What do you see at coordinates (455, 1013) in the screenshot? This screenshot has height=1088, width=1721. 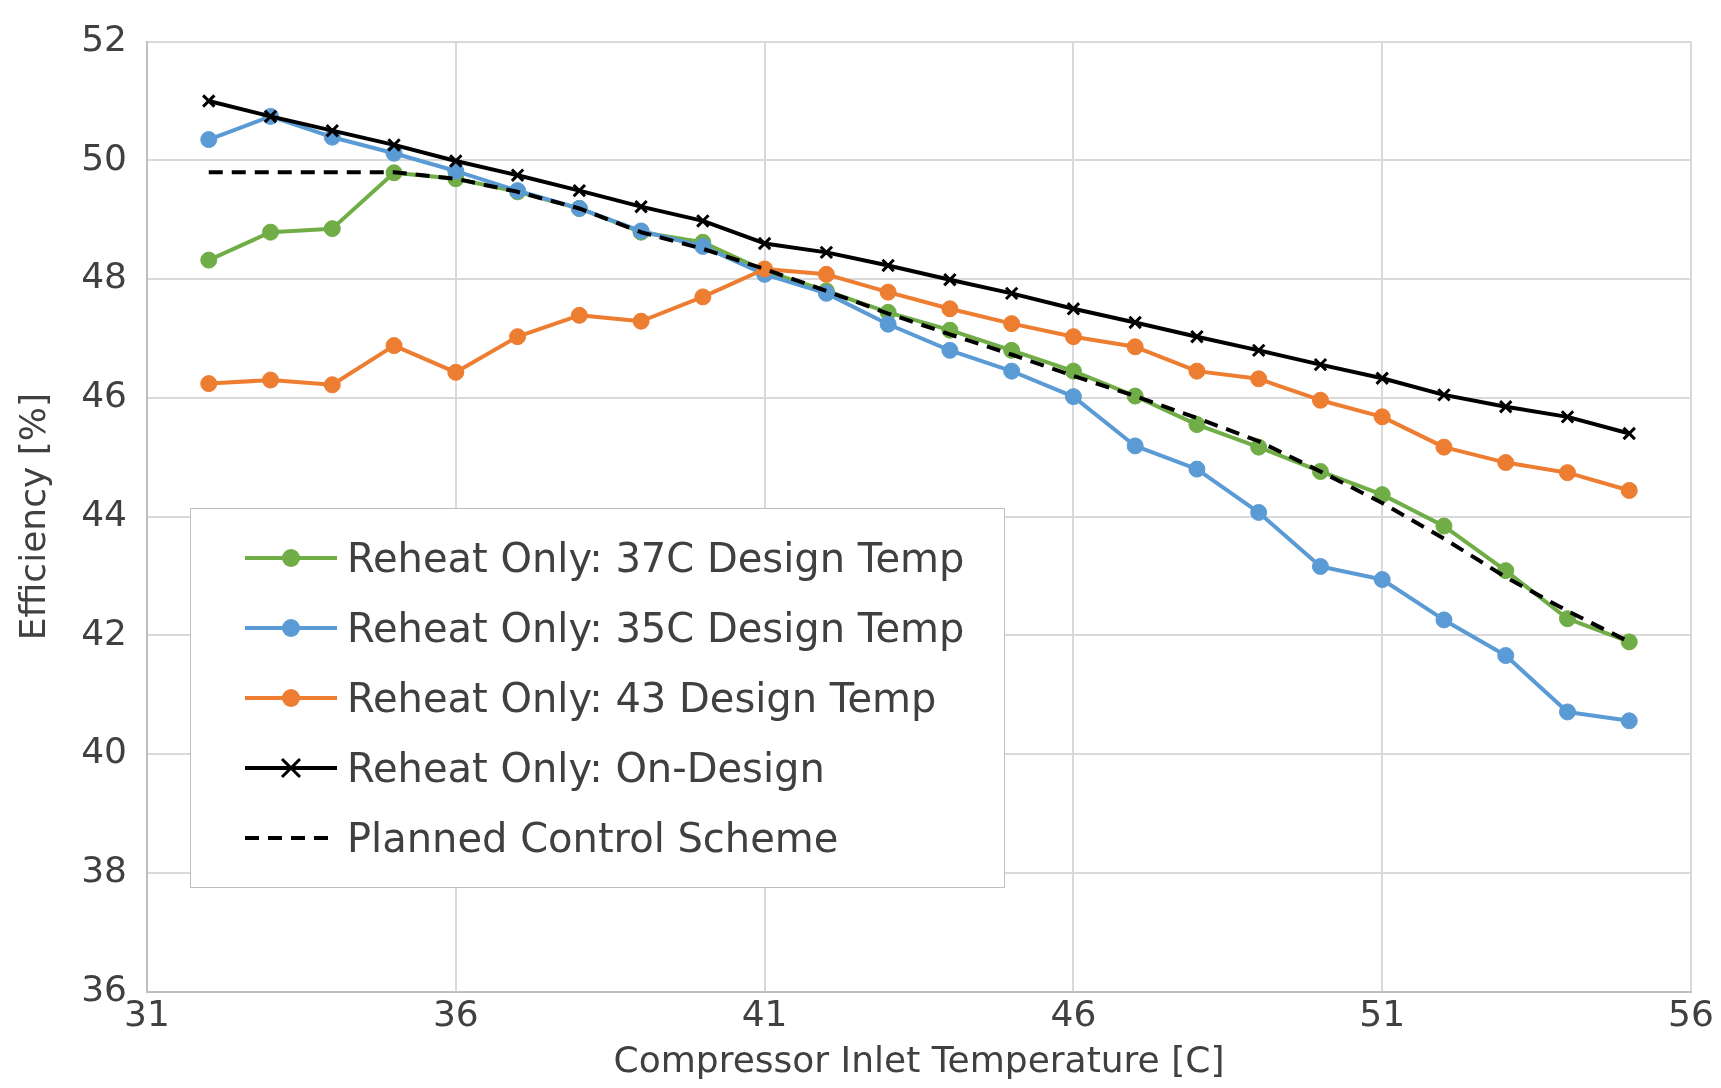 I see `x-tick-label: 36` at bounding box center [455, 1013].